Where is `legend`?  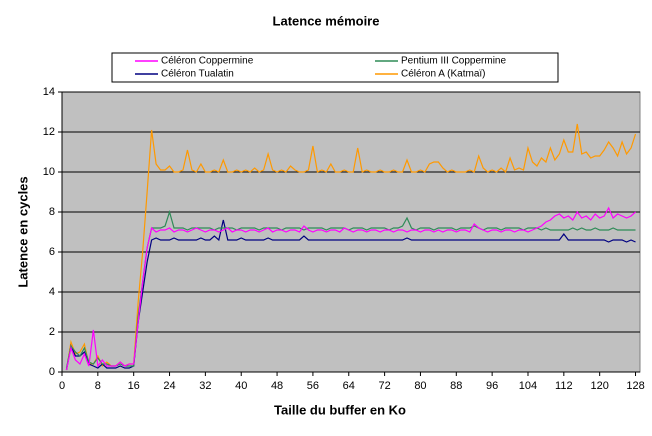 legend is located at coordinates (335, 67).